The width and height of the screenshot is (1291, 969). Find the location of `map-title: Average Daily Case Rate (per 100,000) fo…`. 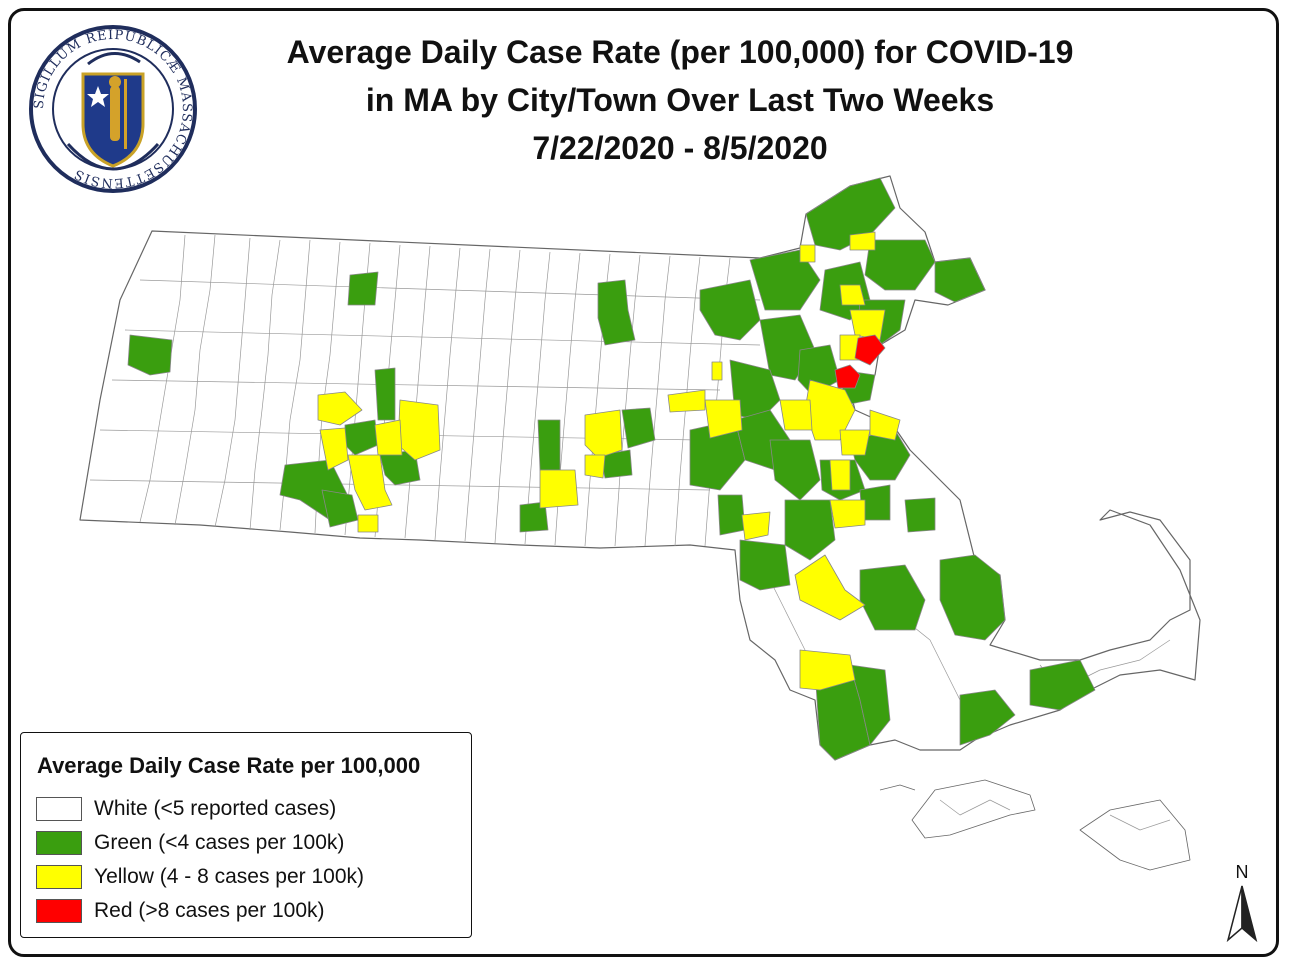

map-title: Average Daily Case Rate (per 100,000) fo… is located at coordinates (680, 100).